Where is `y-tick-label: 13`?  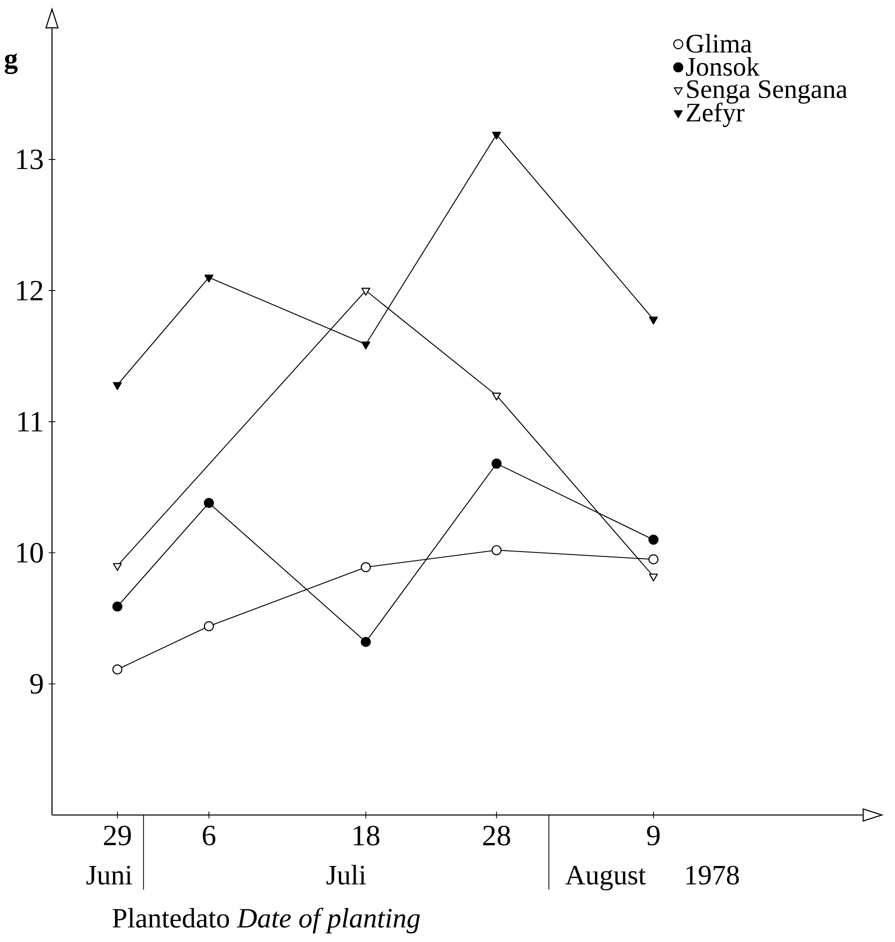
y-tick-label: 13 is located at coordinates (30, 160).